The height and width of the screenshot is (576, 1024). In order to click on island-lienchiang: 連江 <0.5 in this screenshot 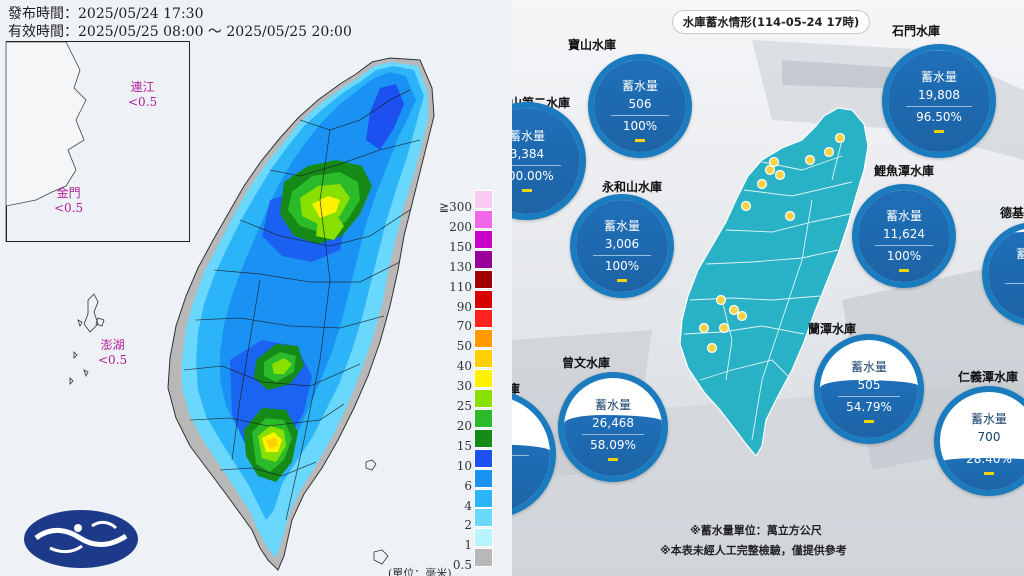, I will do `click(143, 94)`.